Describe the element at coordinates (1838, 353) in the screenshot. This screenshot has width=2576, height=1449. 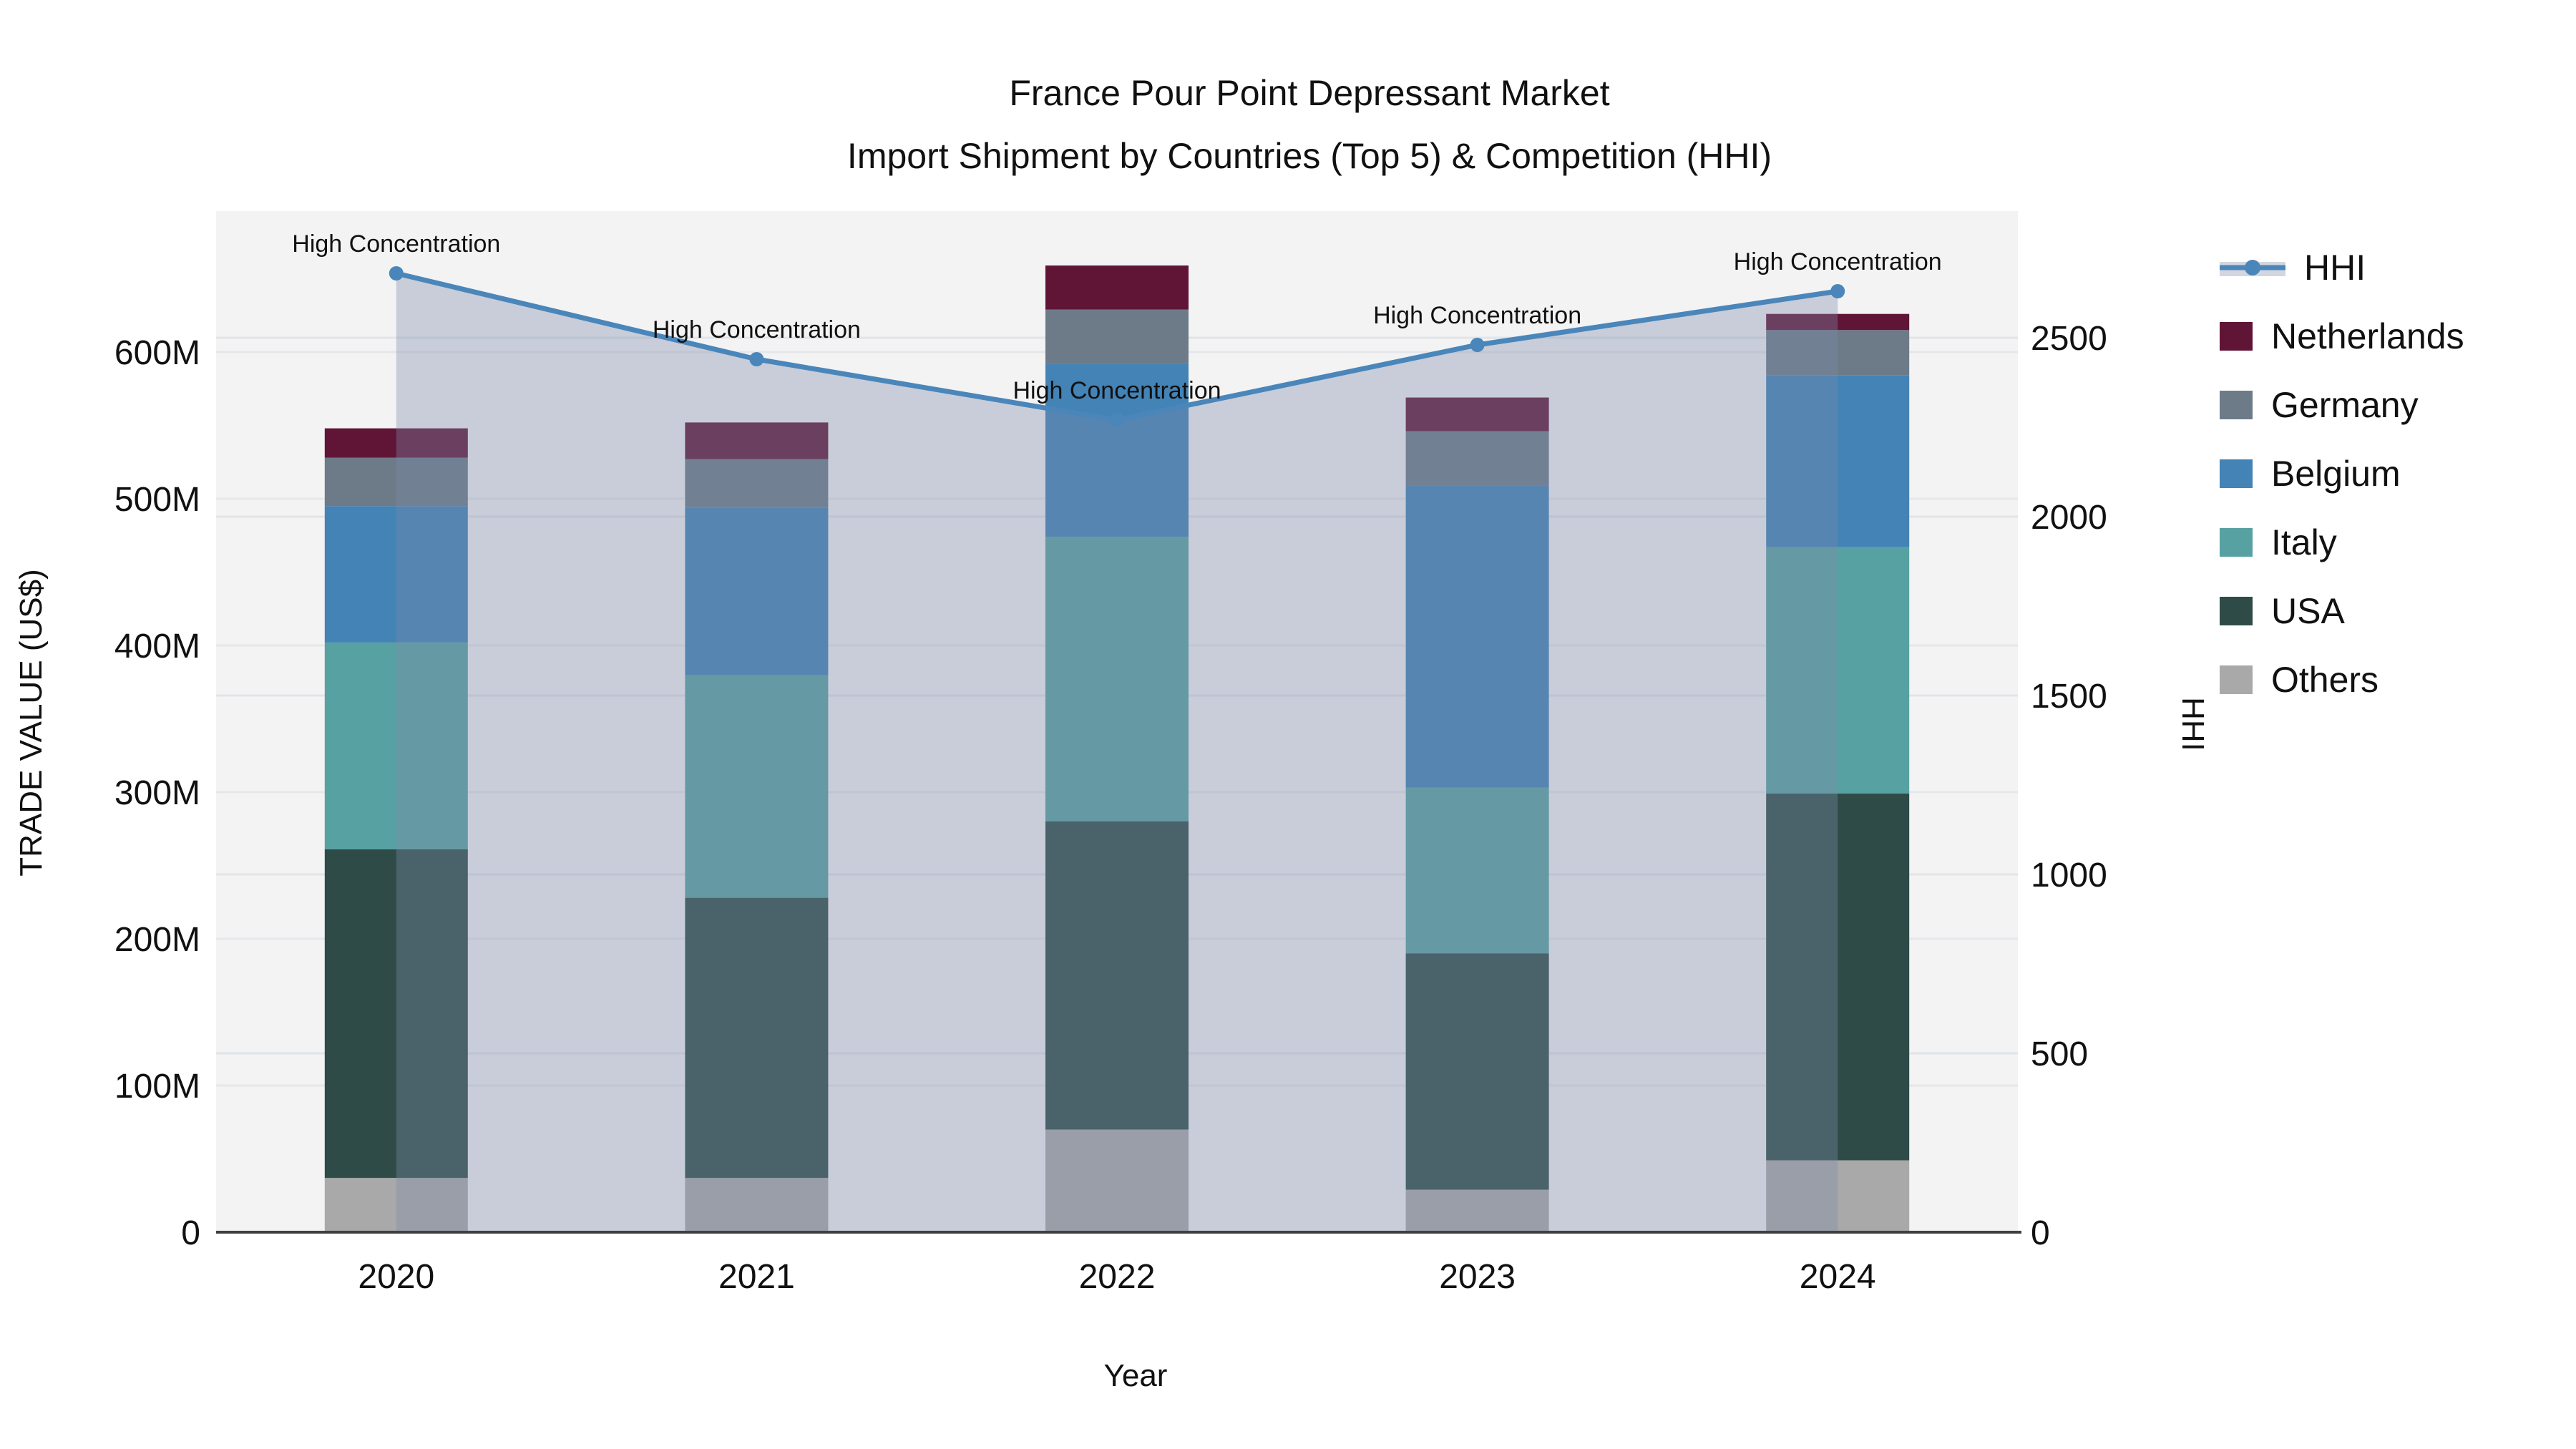
I see `bar-segment-germany-2024` at that location.